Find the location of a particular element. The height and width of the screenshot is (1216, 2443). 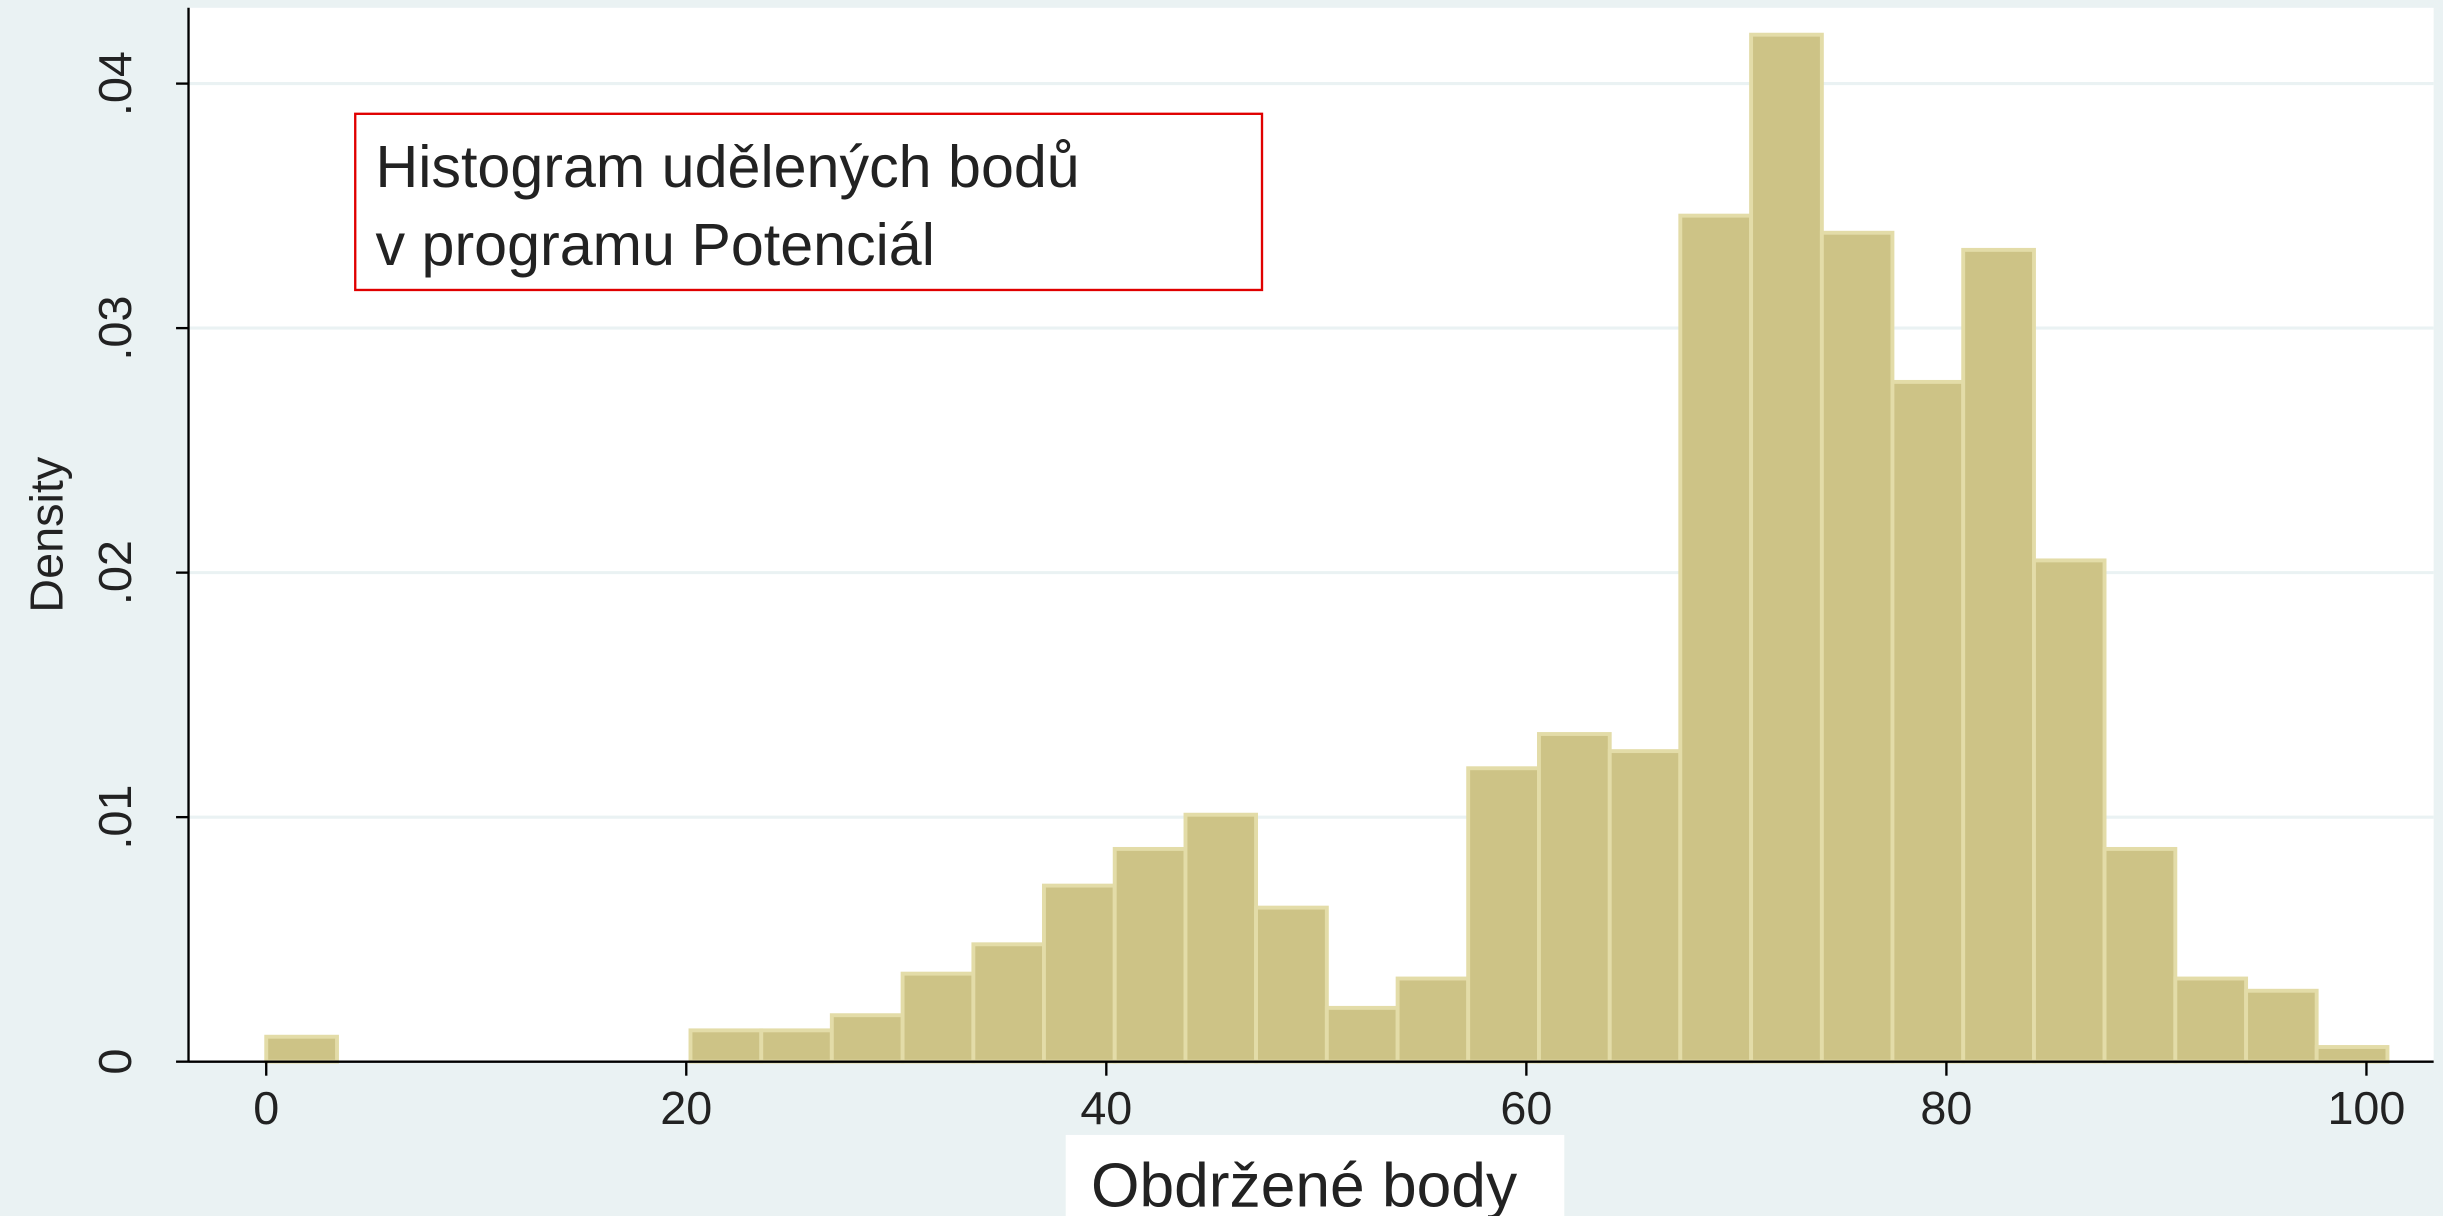

x-axis-label: Obdržené body is located at coordinates (1304, 1184).